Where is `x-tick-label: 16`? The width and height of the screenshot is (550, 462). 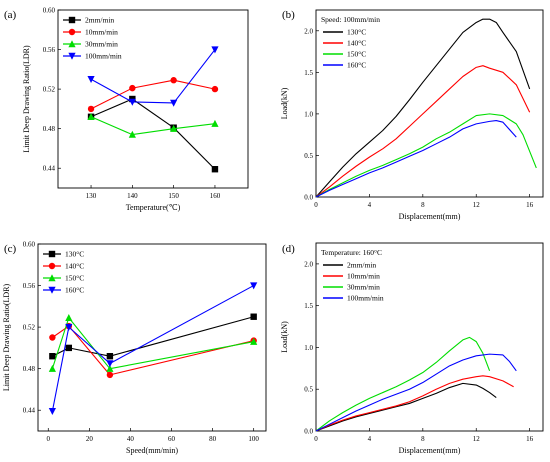
x-tick-label: 16 is located at coordinates (530, 439).